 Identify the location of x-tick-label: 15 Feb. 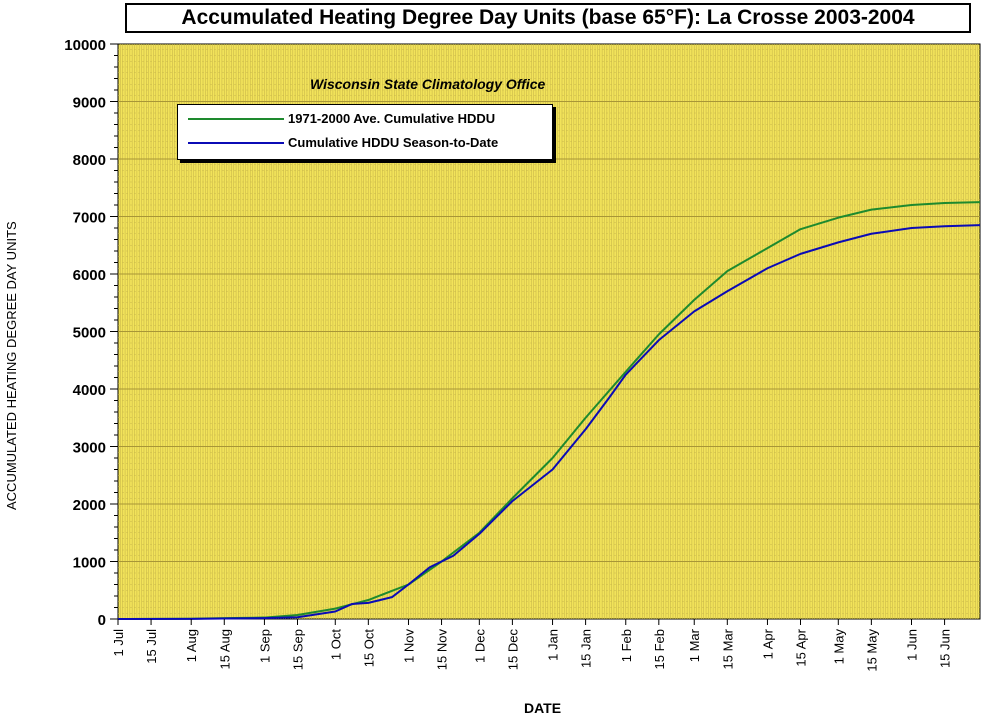
(659, 649).